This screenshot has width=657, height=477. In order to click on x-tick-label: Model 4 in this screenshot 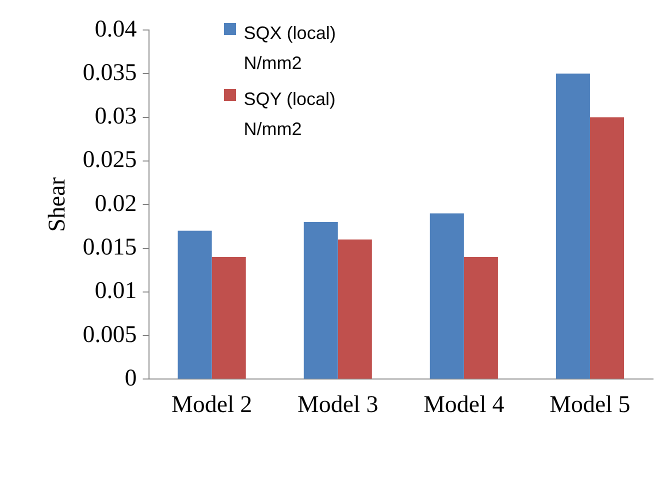, I will do `click(464, 405)`.